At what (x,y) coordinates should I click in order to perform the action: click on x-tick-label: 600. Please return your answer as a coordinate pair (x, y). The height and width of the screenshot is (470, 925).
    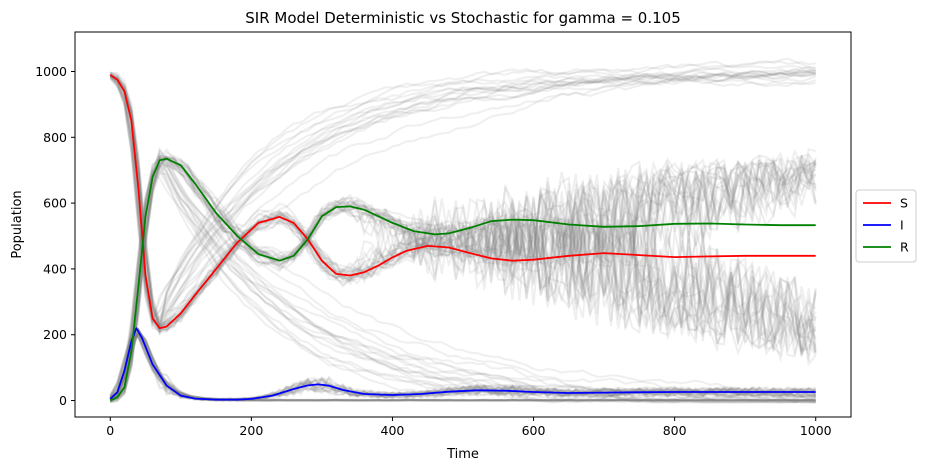
    Looking at the image, I should click on (534, 430).